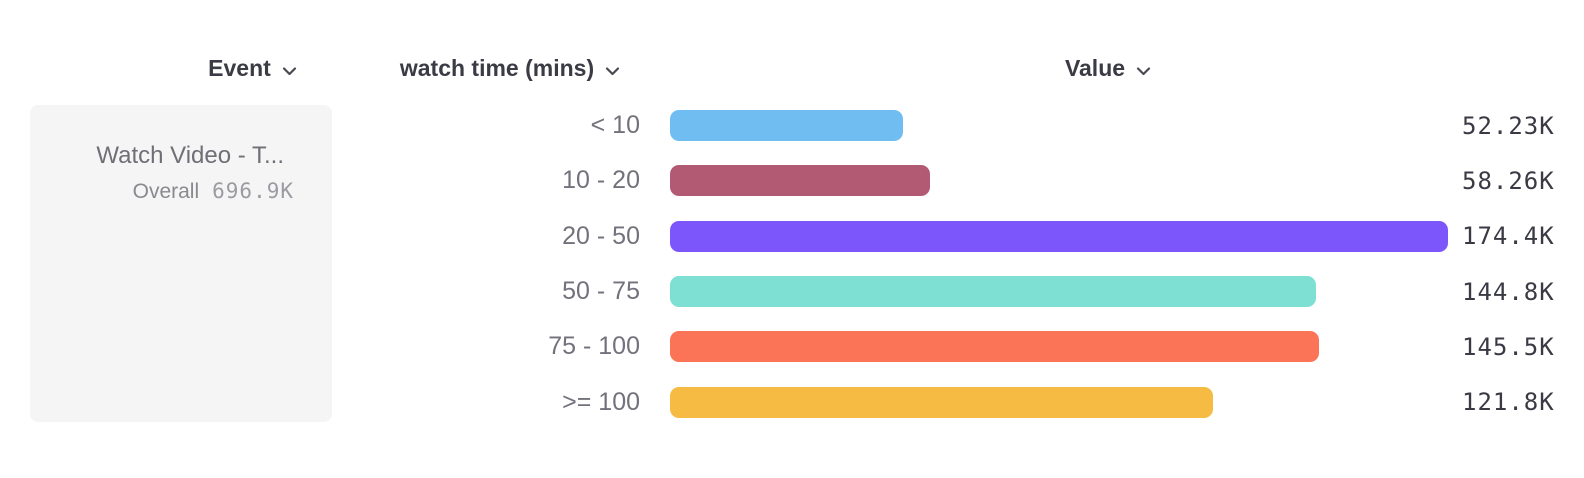 This screenshot has width=1584, height=478. Describe the element at coordinates (601, 401) in the screenshot. I see `bucket-label: >= 100` at that location.